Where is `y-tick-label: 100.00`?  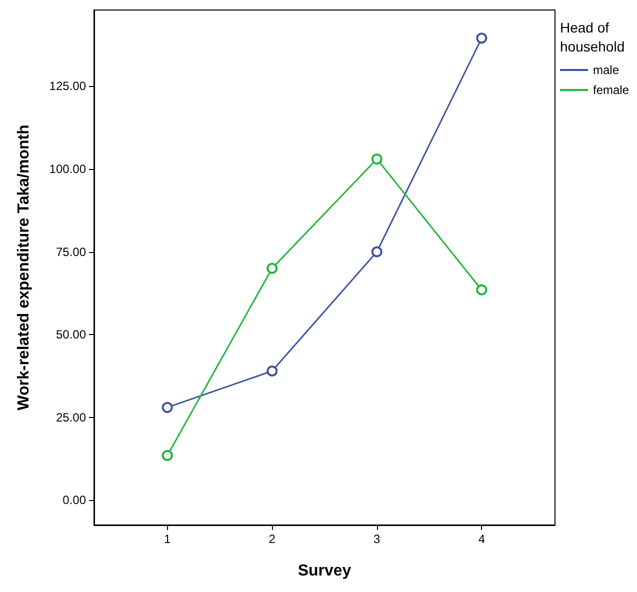 y-tick-label: 100.00 is located at coordinates (67, 169).